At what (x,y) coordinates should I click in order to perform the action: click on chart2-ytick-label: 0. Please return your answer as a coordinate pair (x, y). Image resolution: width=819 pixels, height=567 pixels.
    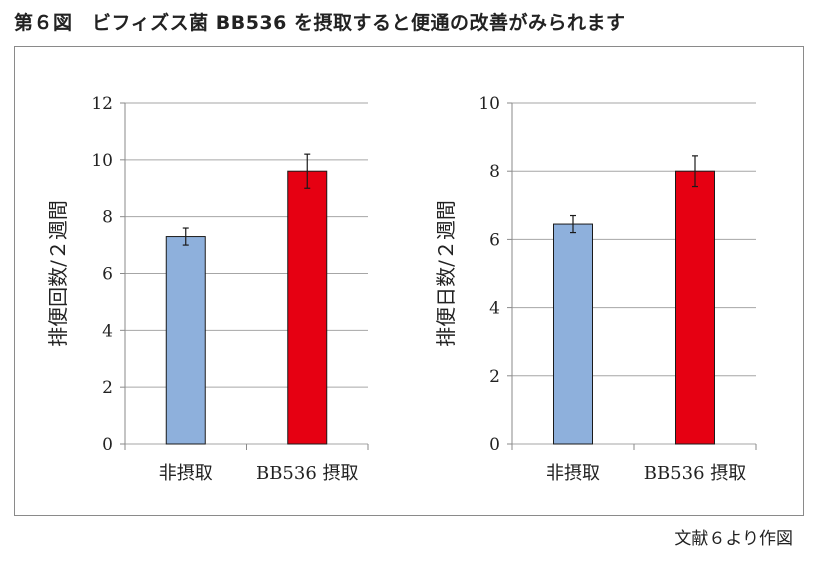
    Looking at the image, I should click on (494, 445).